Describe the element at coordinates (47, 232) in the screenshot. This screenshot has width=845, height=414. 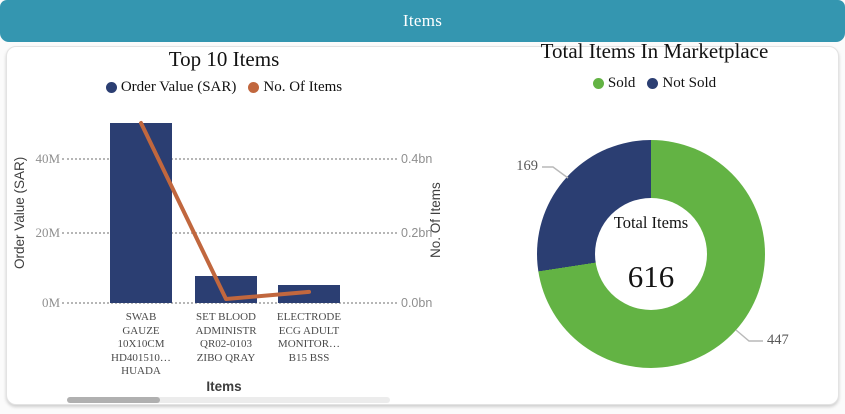
I see `left-axis-tick-20m: 20M` at that location.